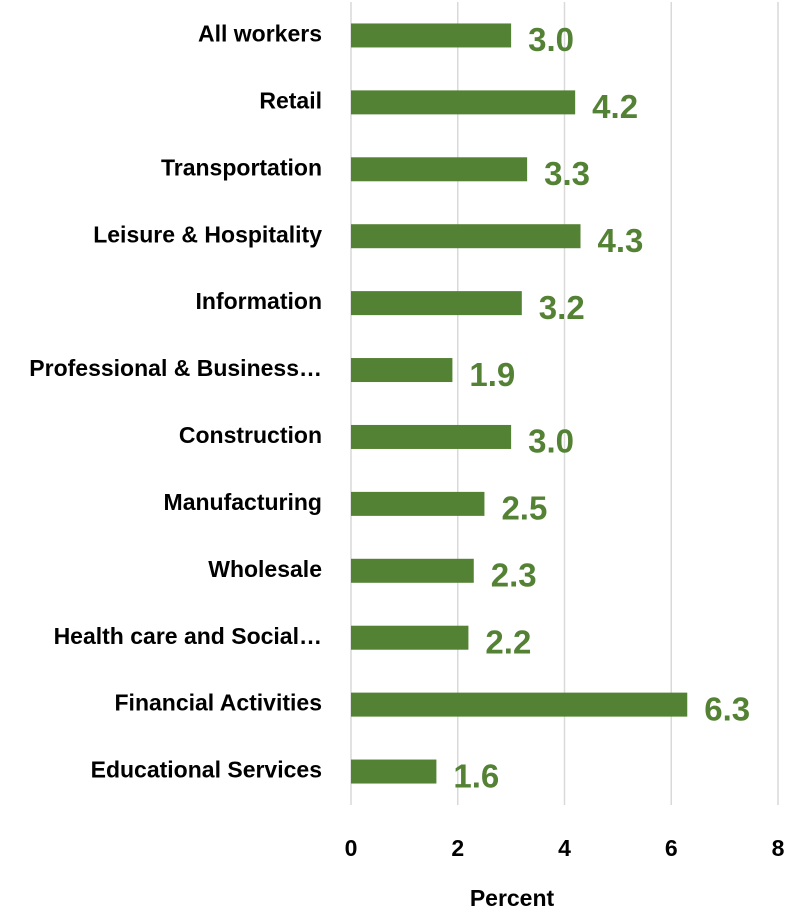 The image size is (788, 913). Describe the element at coordinates (615, 106) in the screenshot. I see `data-label: 4.2` at that location.